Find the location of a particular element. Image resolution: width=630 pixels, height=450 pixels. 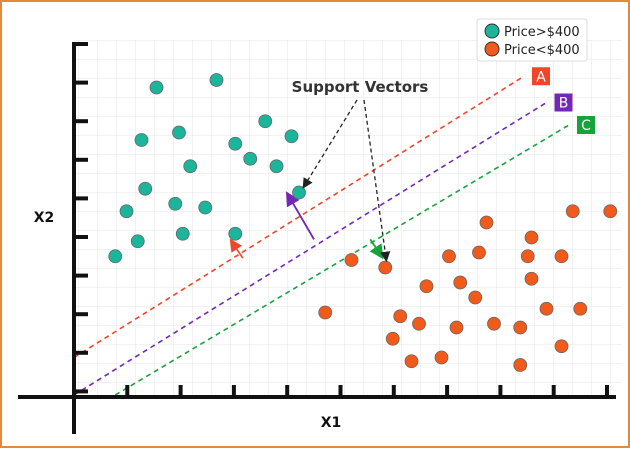

legend-label-high-price: Price>$400 is located at coordinates (542, 32).